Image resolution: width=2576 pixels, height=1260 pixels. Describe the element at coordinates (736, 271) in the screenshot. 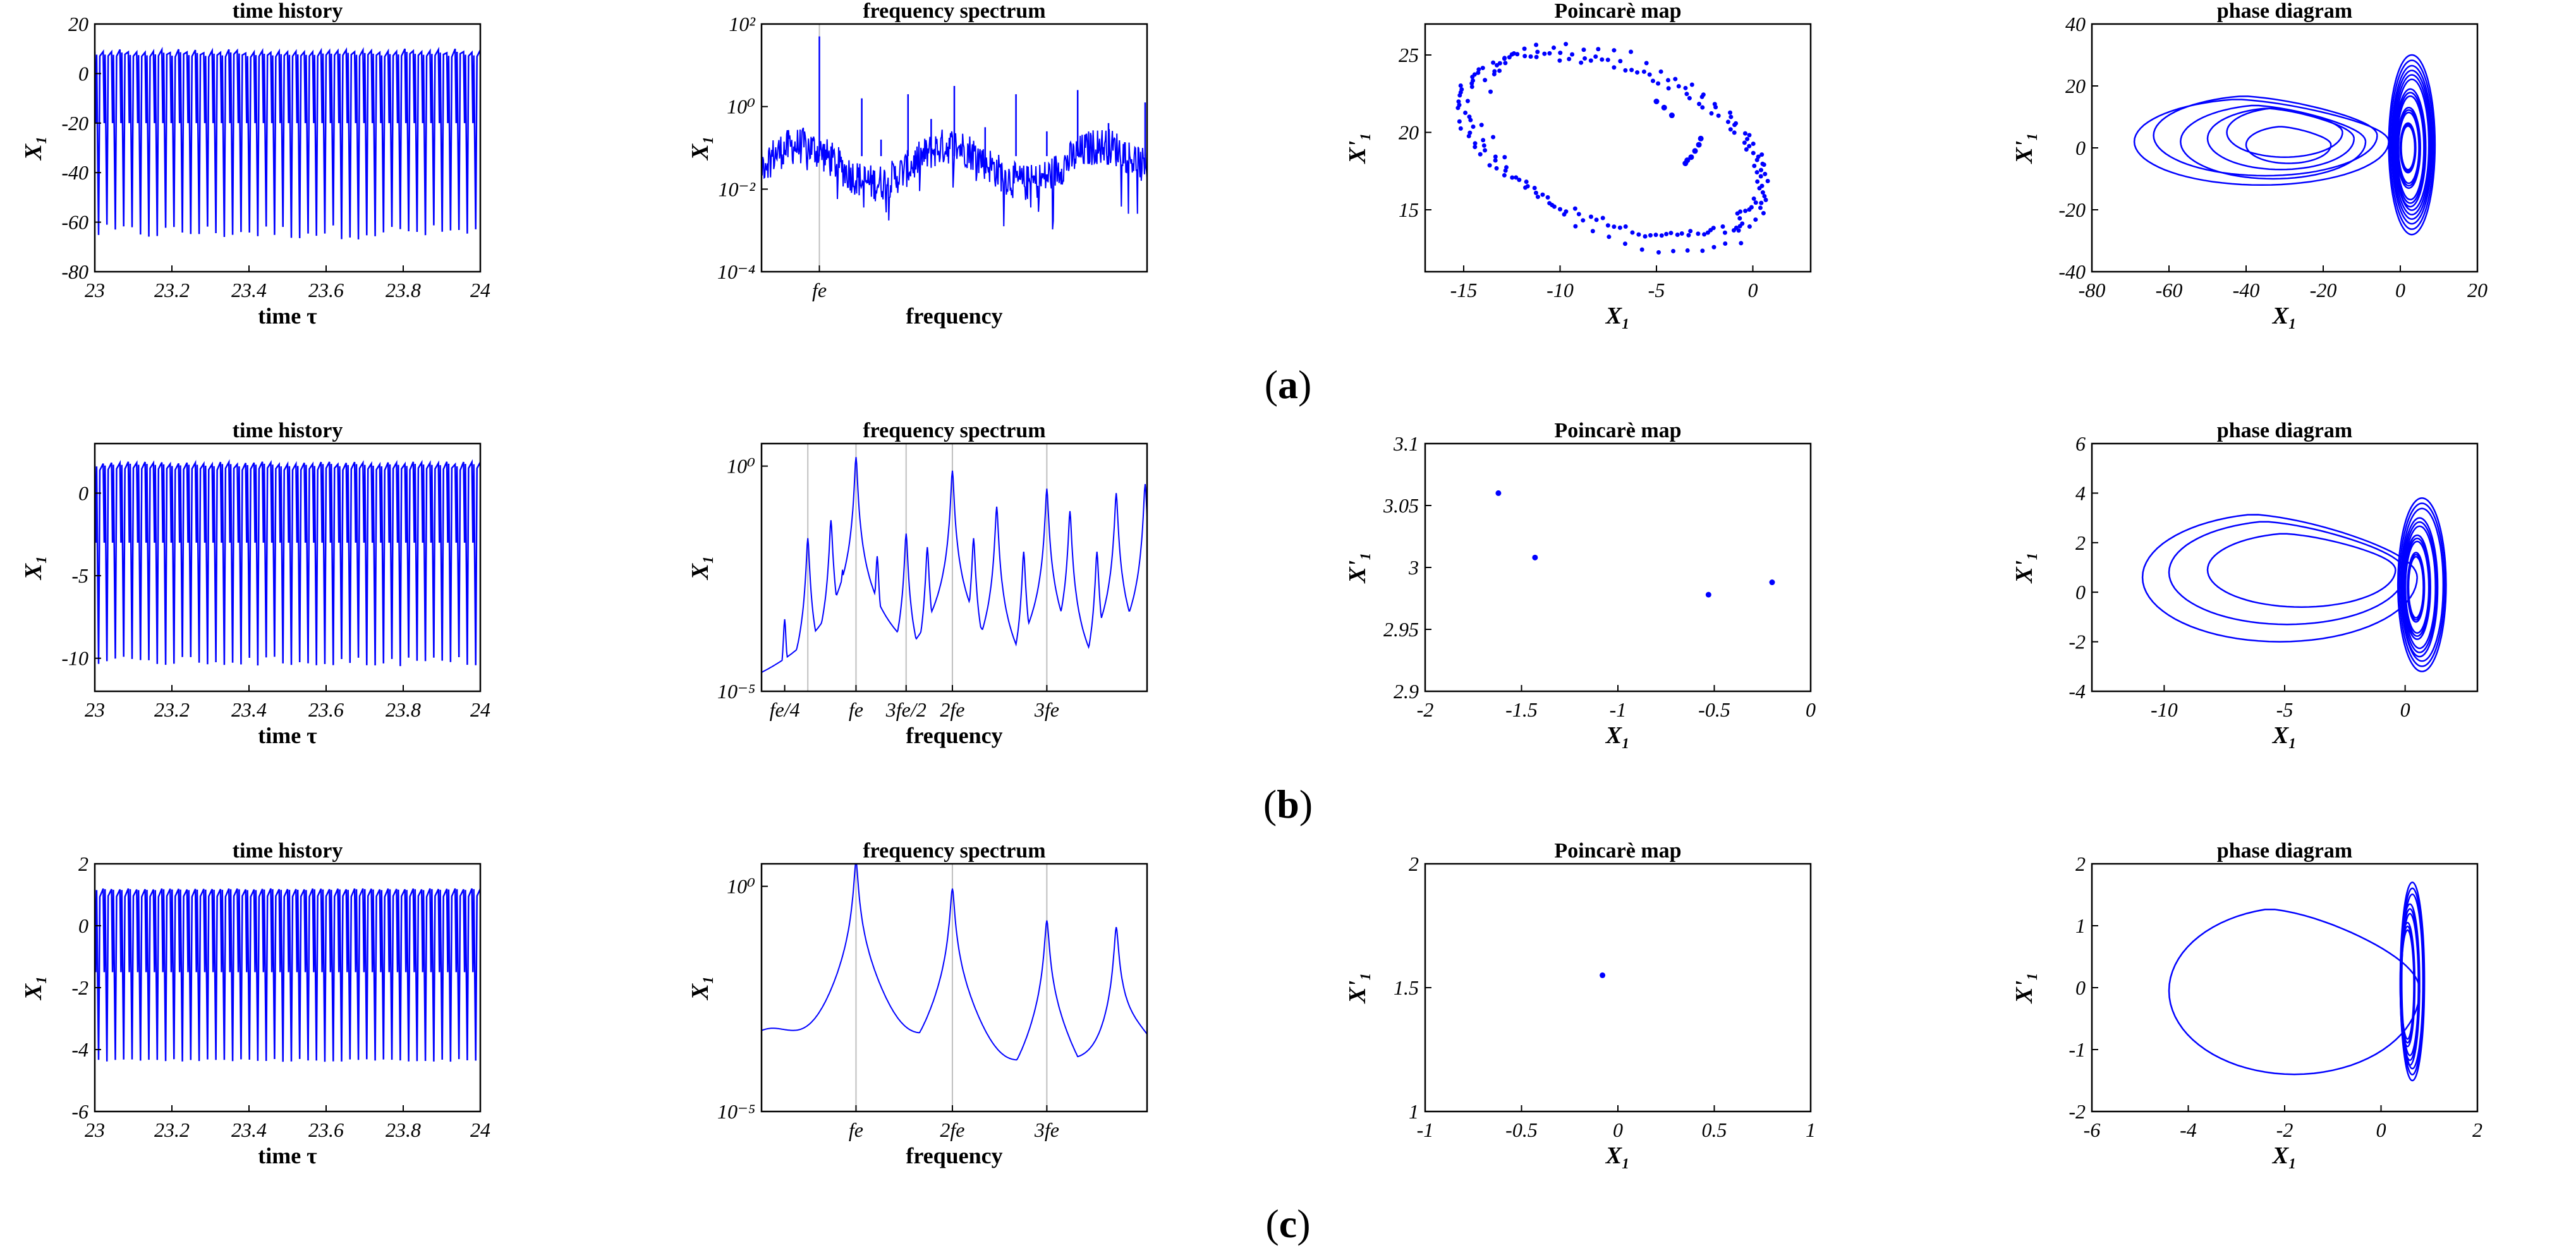

I see `y-tick-label: 10⁻⁴` at that location.